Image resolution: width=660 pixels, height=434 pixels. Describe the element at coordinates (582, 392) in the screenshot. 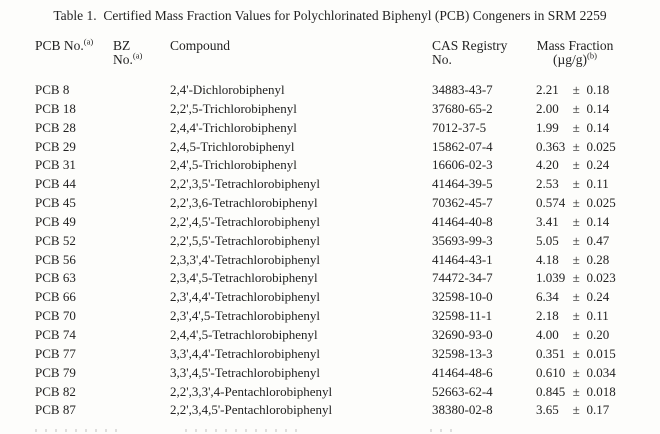

I see `mass-fraction-cell: 0.845 ± 0.018` at that location.